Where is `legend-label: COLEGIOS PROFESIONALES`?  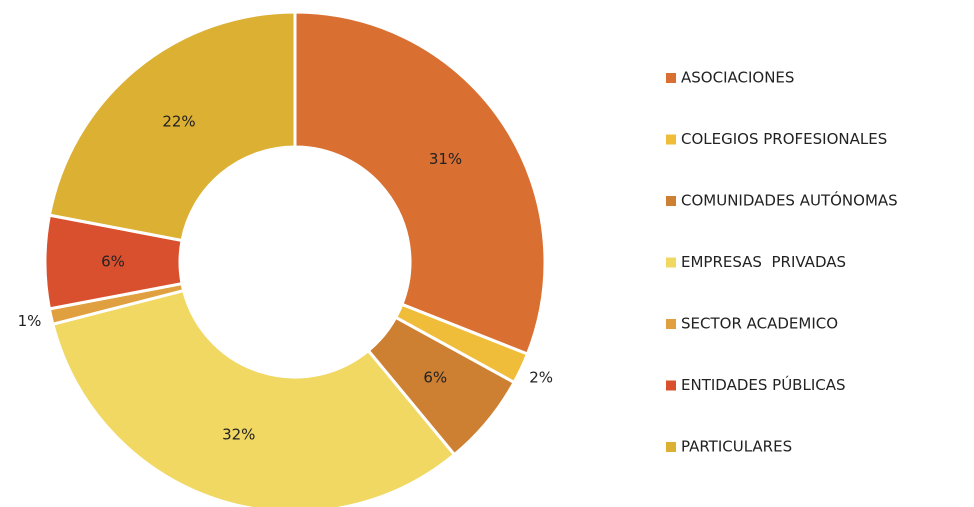 legend-label: COLEGIOS PROFESIONALES is located at coordinates (784, 139).